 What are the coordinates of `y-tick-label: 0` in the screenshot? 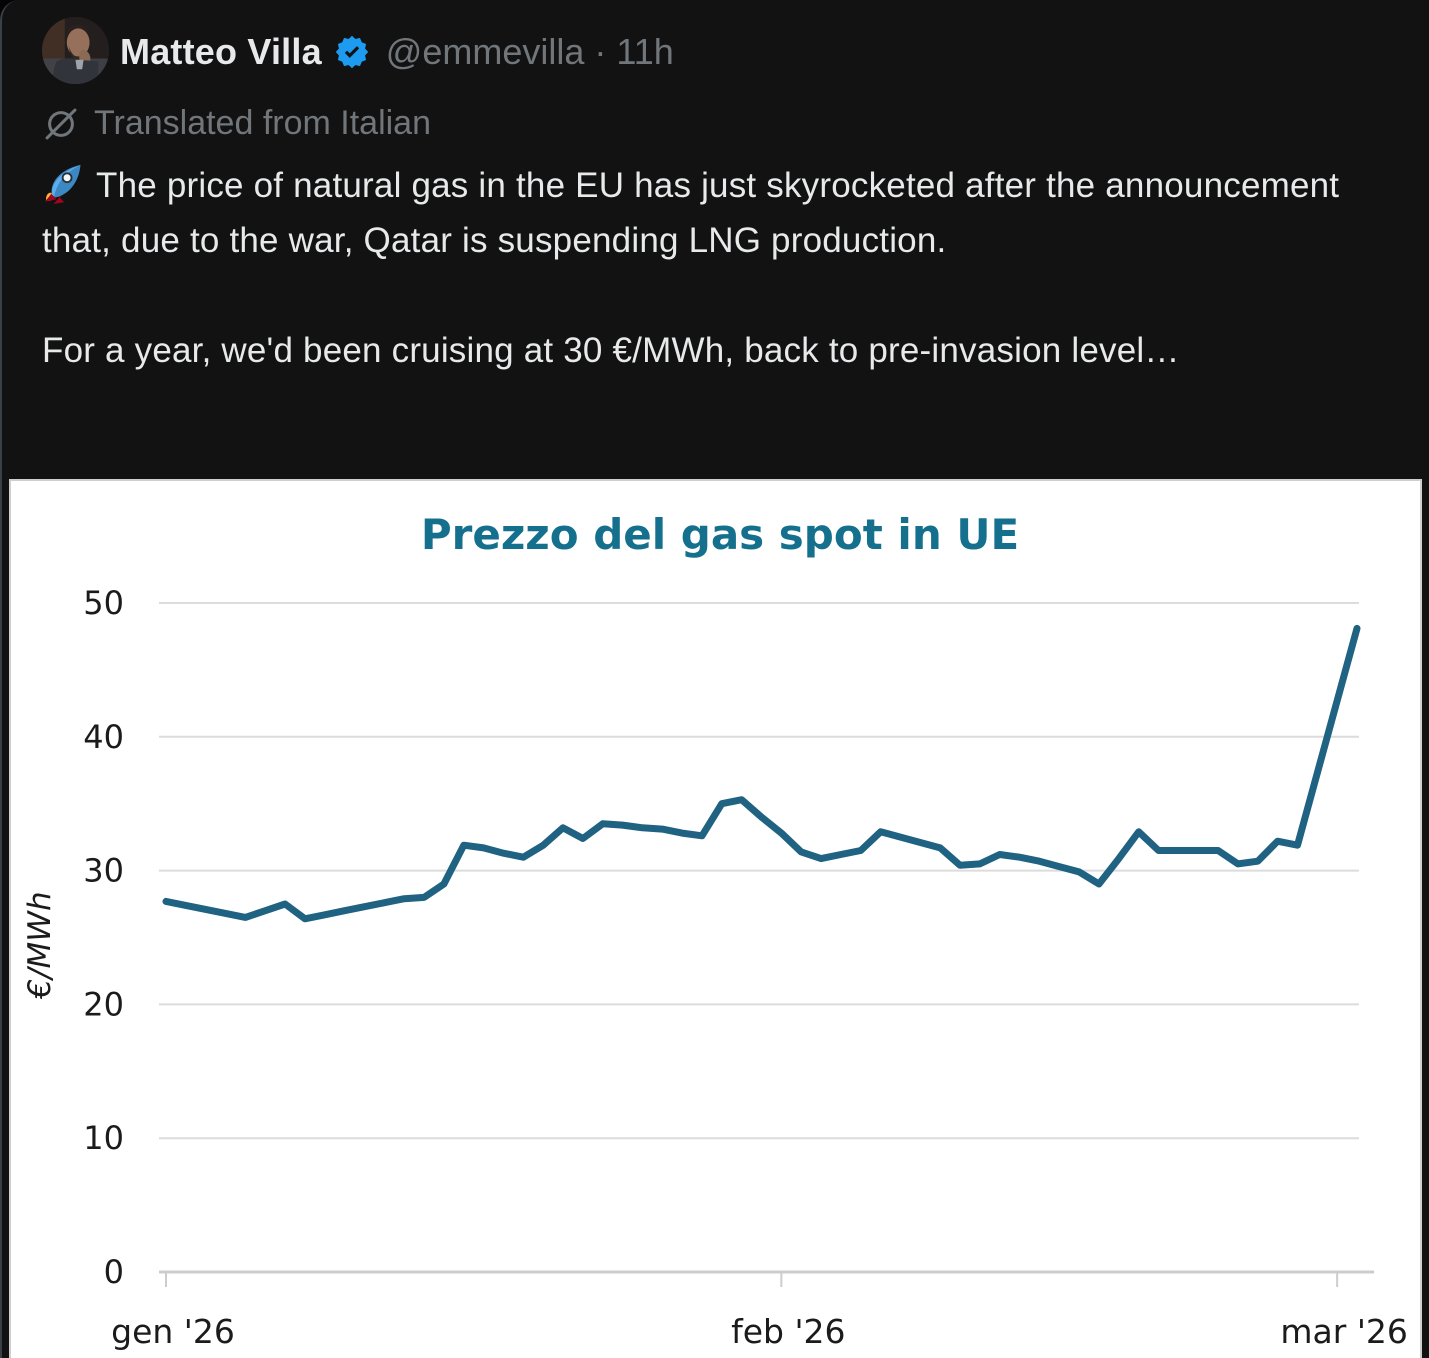 It's located at (114, 1272).